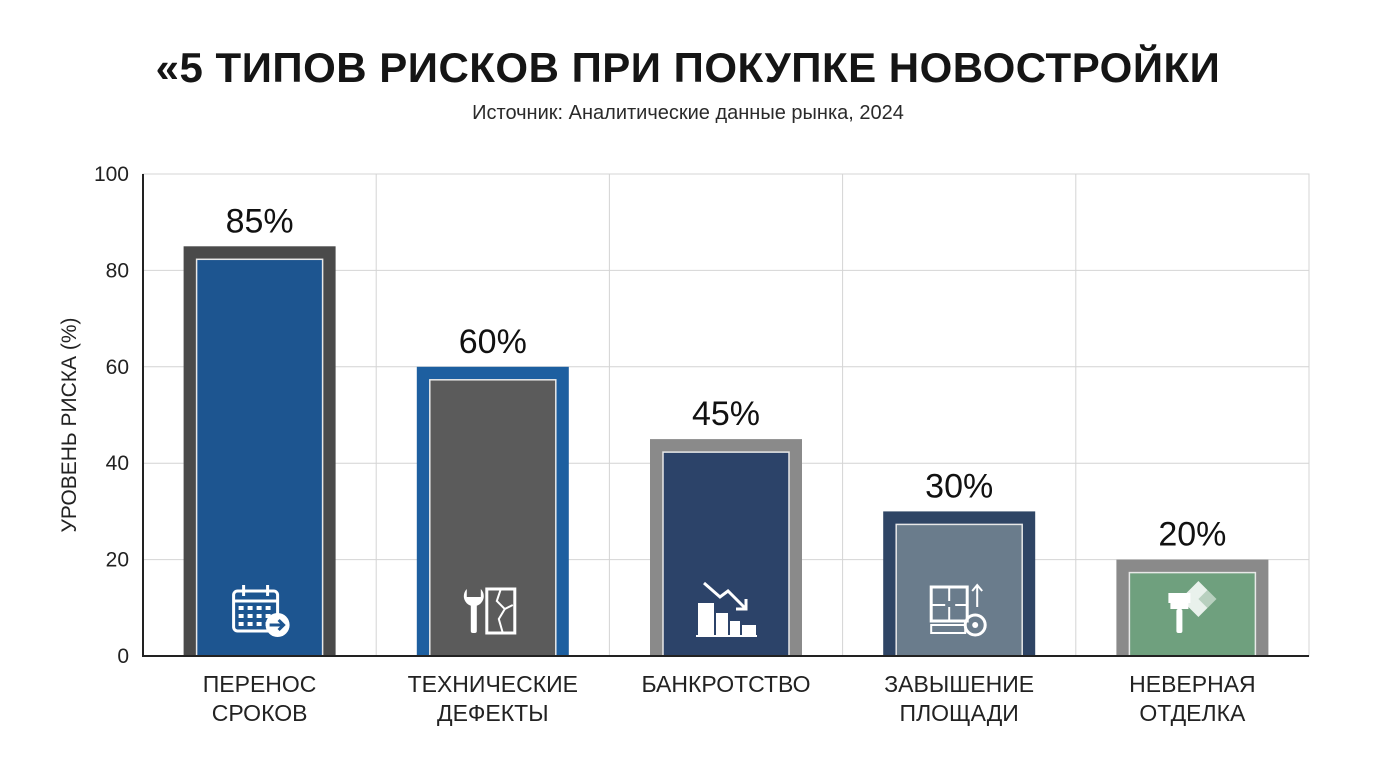 This screenshot has width=1376, height=768. I want to click on data-label: 60%, so click(493, 342).